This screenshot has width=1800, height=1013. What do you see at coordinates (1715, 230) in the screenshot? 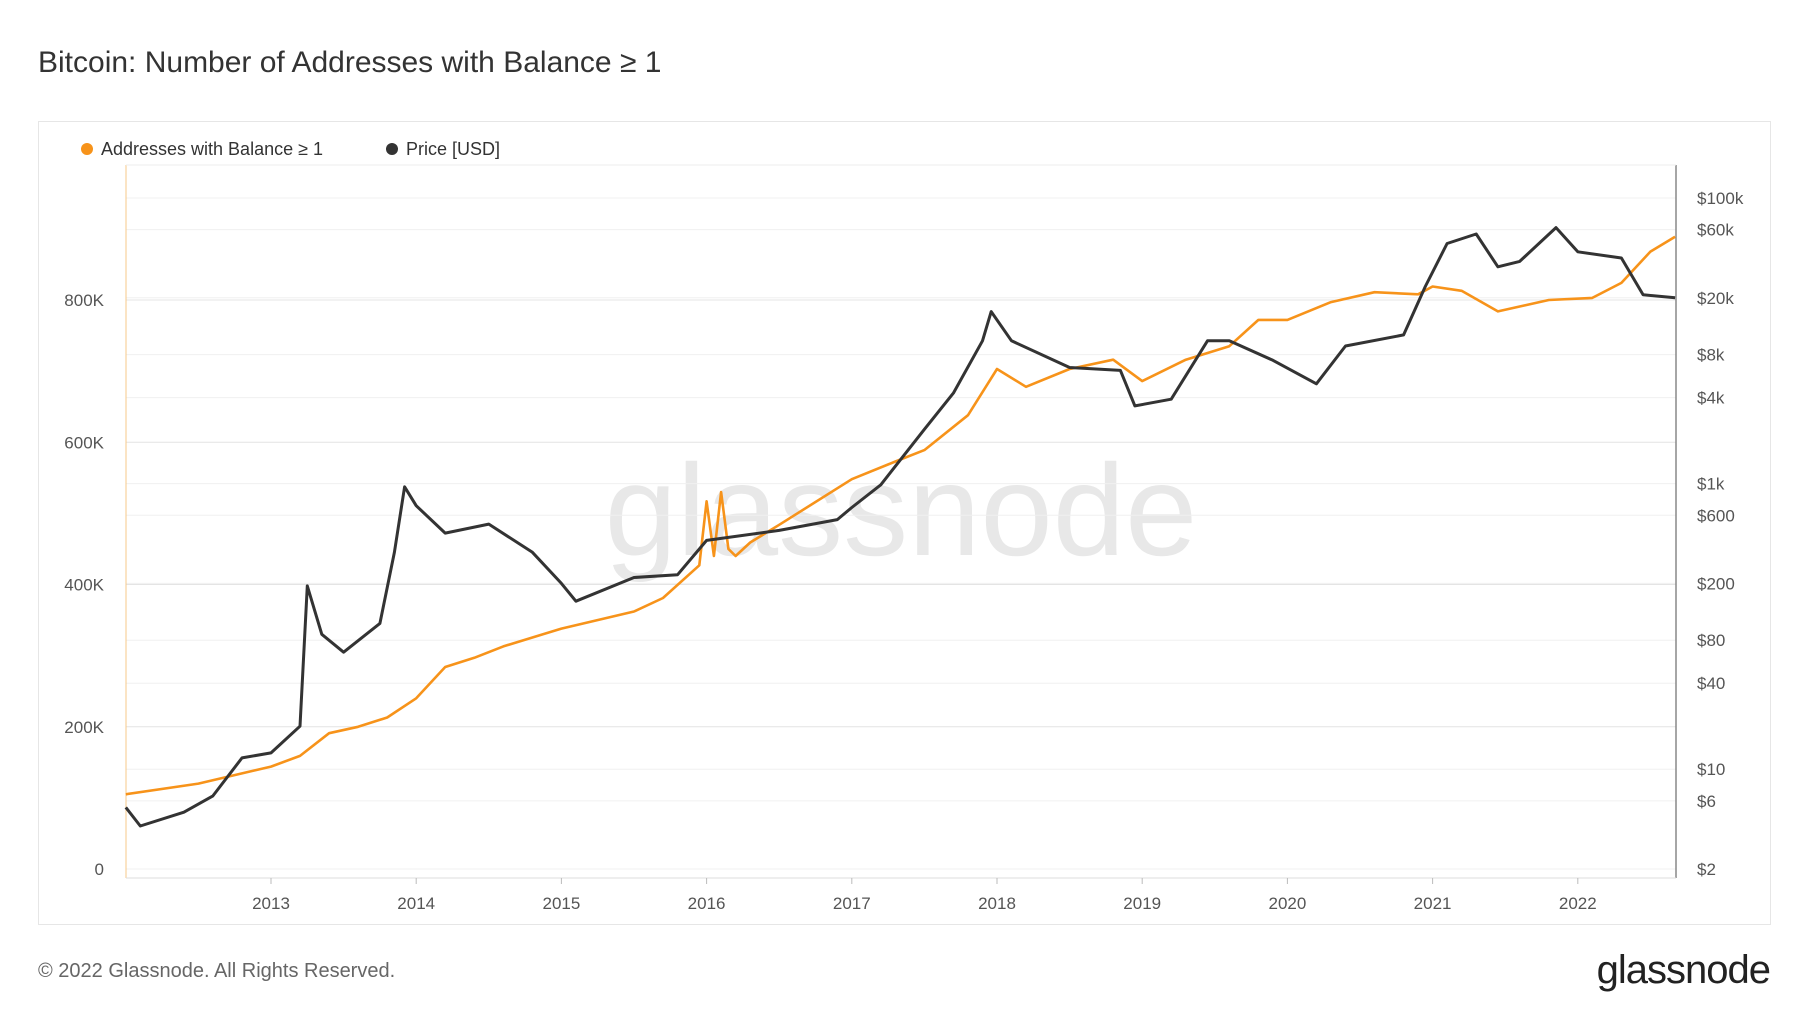
I see `right-axis-tick-label: $60k` at bounding box center [1715, 230].